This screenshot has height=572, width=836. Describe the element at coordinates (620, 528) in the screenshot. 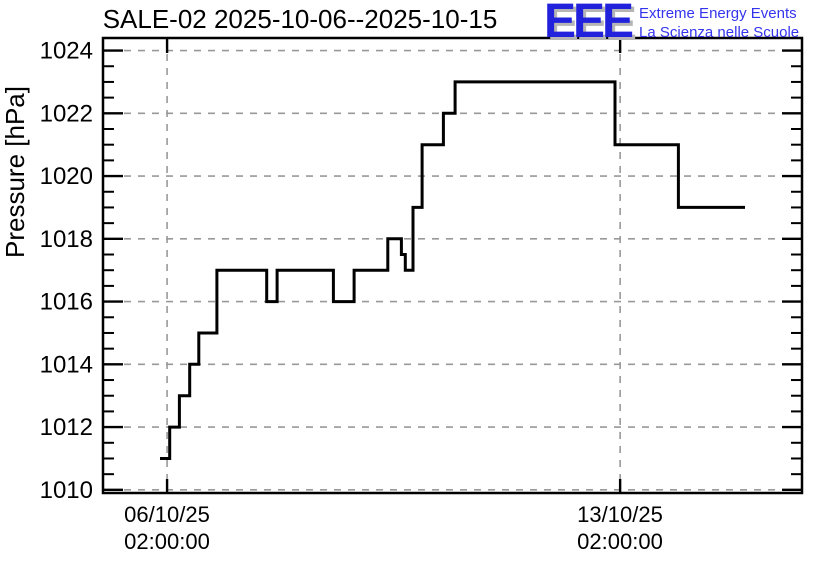

I see `x-tick-label-2: 13/10/25 02:00:00` at that location.